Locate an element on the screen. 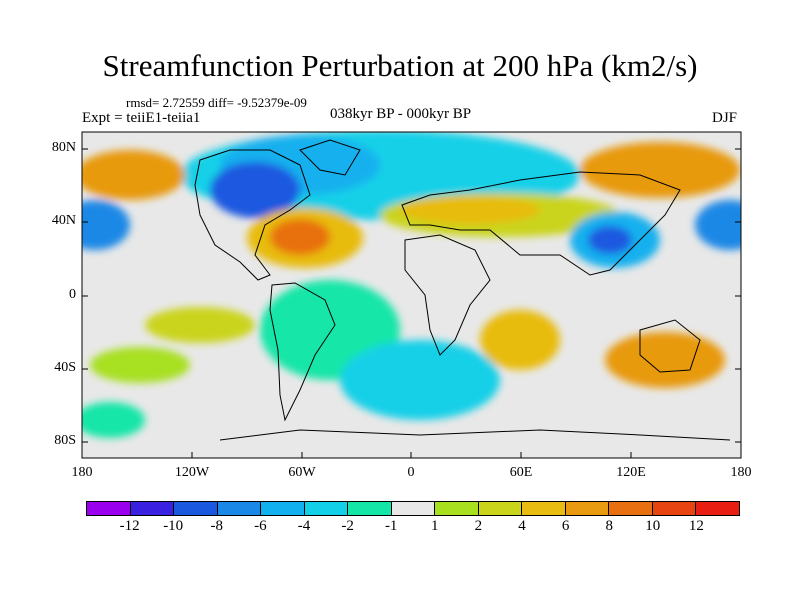 The width and height of the screenshot is (800, 600). y-tick-40n: 40N is located at coordinates (63, 220).